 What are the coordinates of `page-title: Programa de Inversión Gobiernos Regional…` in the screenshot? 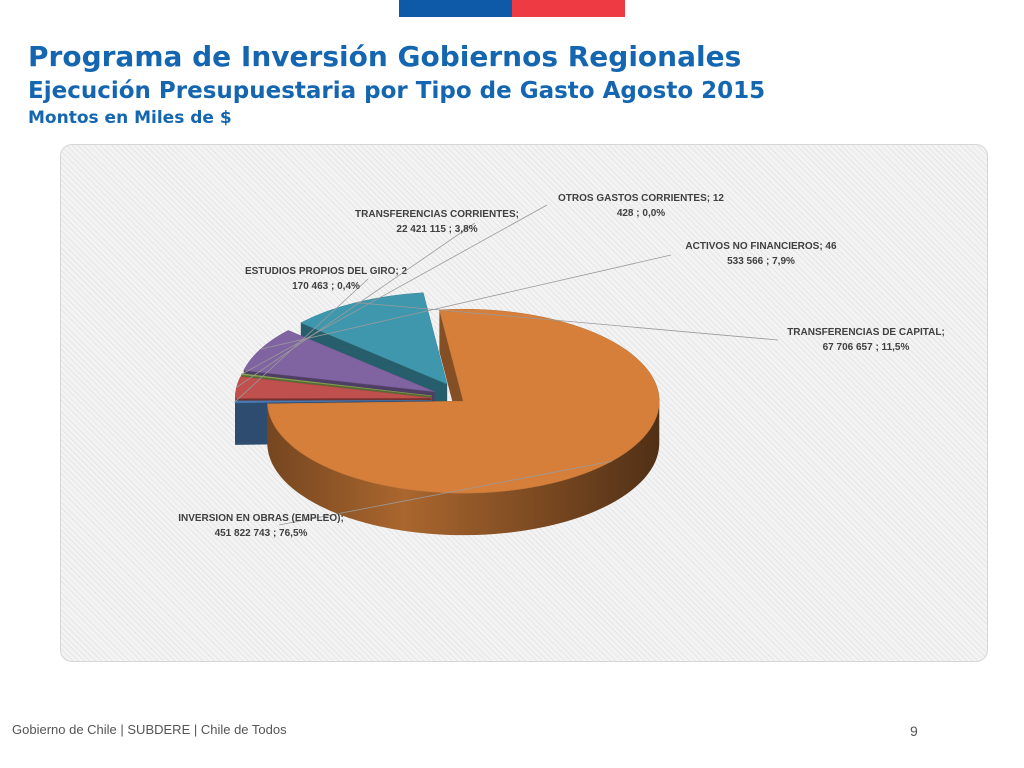 It's located at (385, 56).